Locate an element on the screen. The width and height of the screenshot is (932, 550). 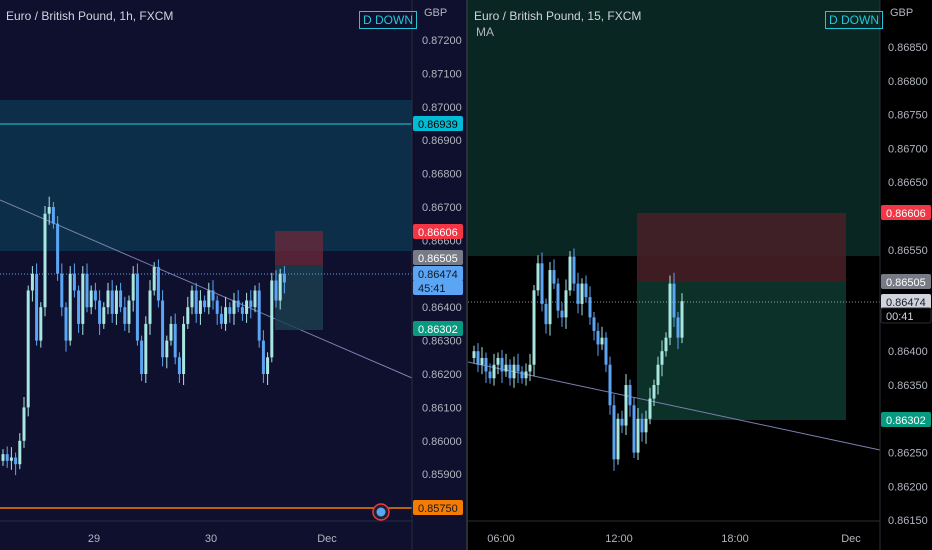
price-tag-label: 0.86505 is located at coordinates (438, 259).